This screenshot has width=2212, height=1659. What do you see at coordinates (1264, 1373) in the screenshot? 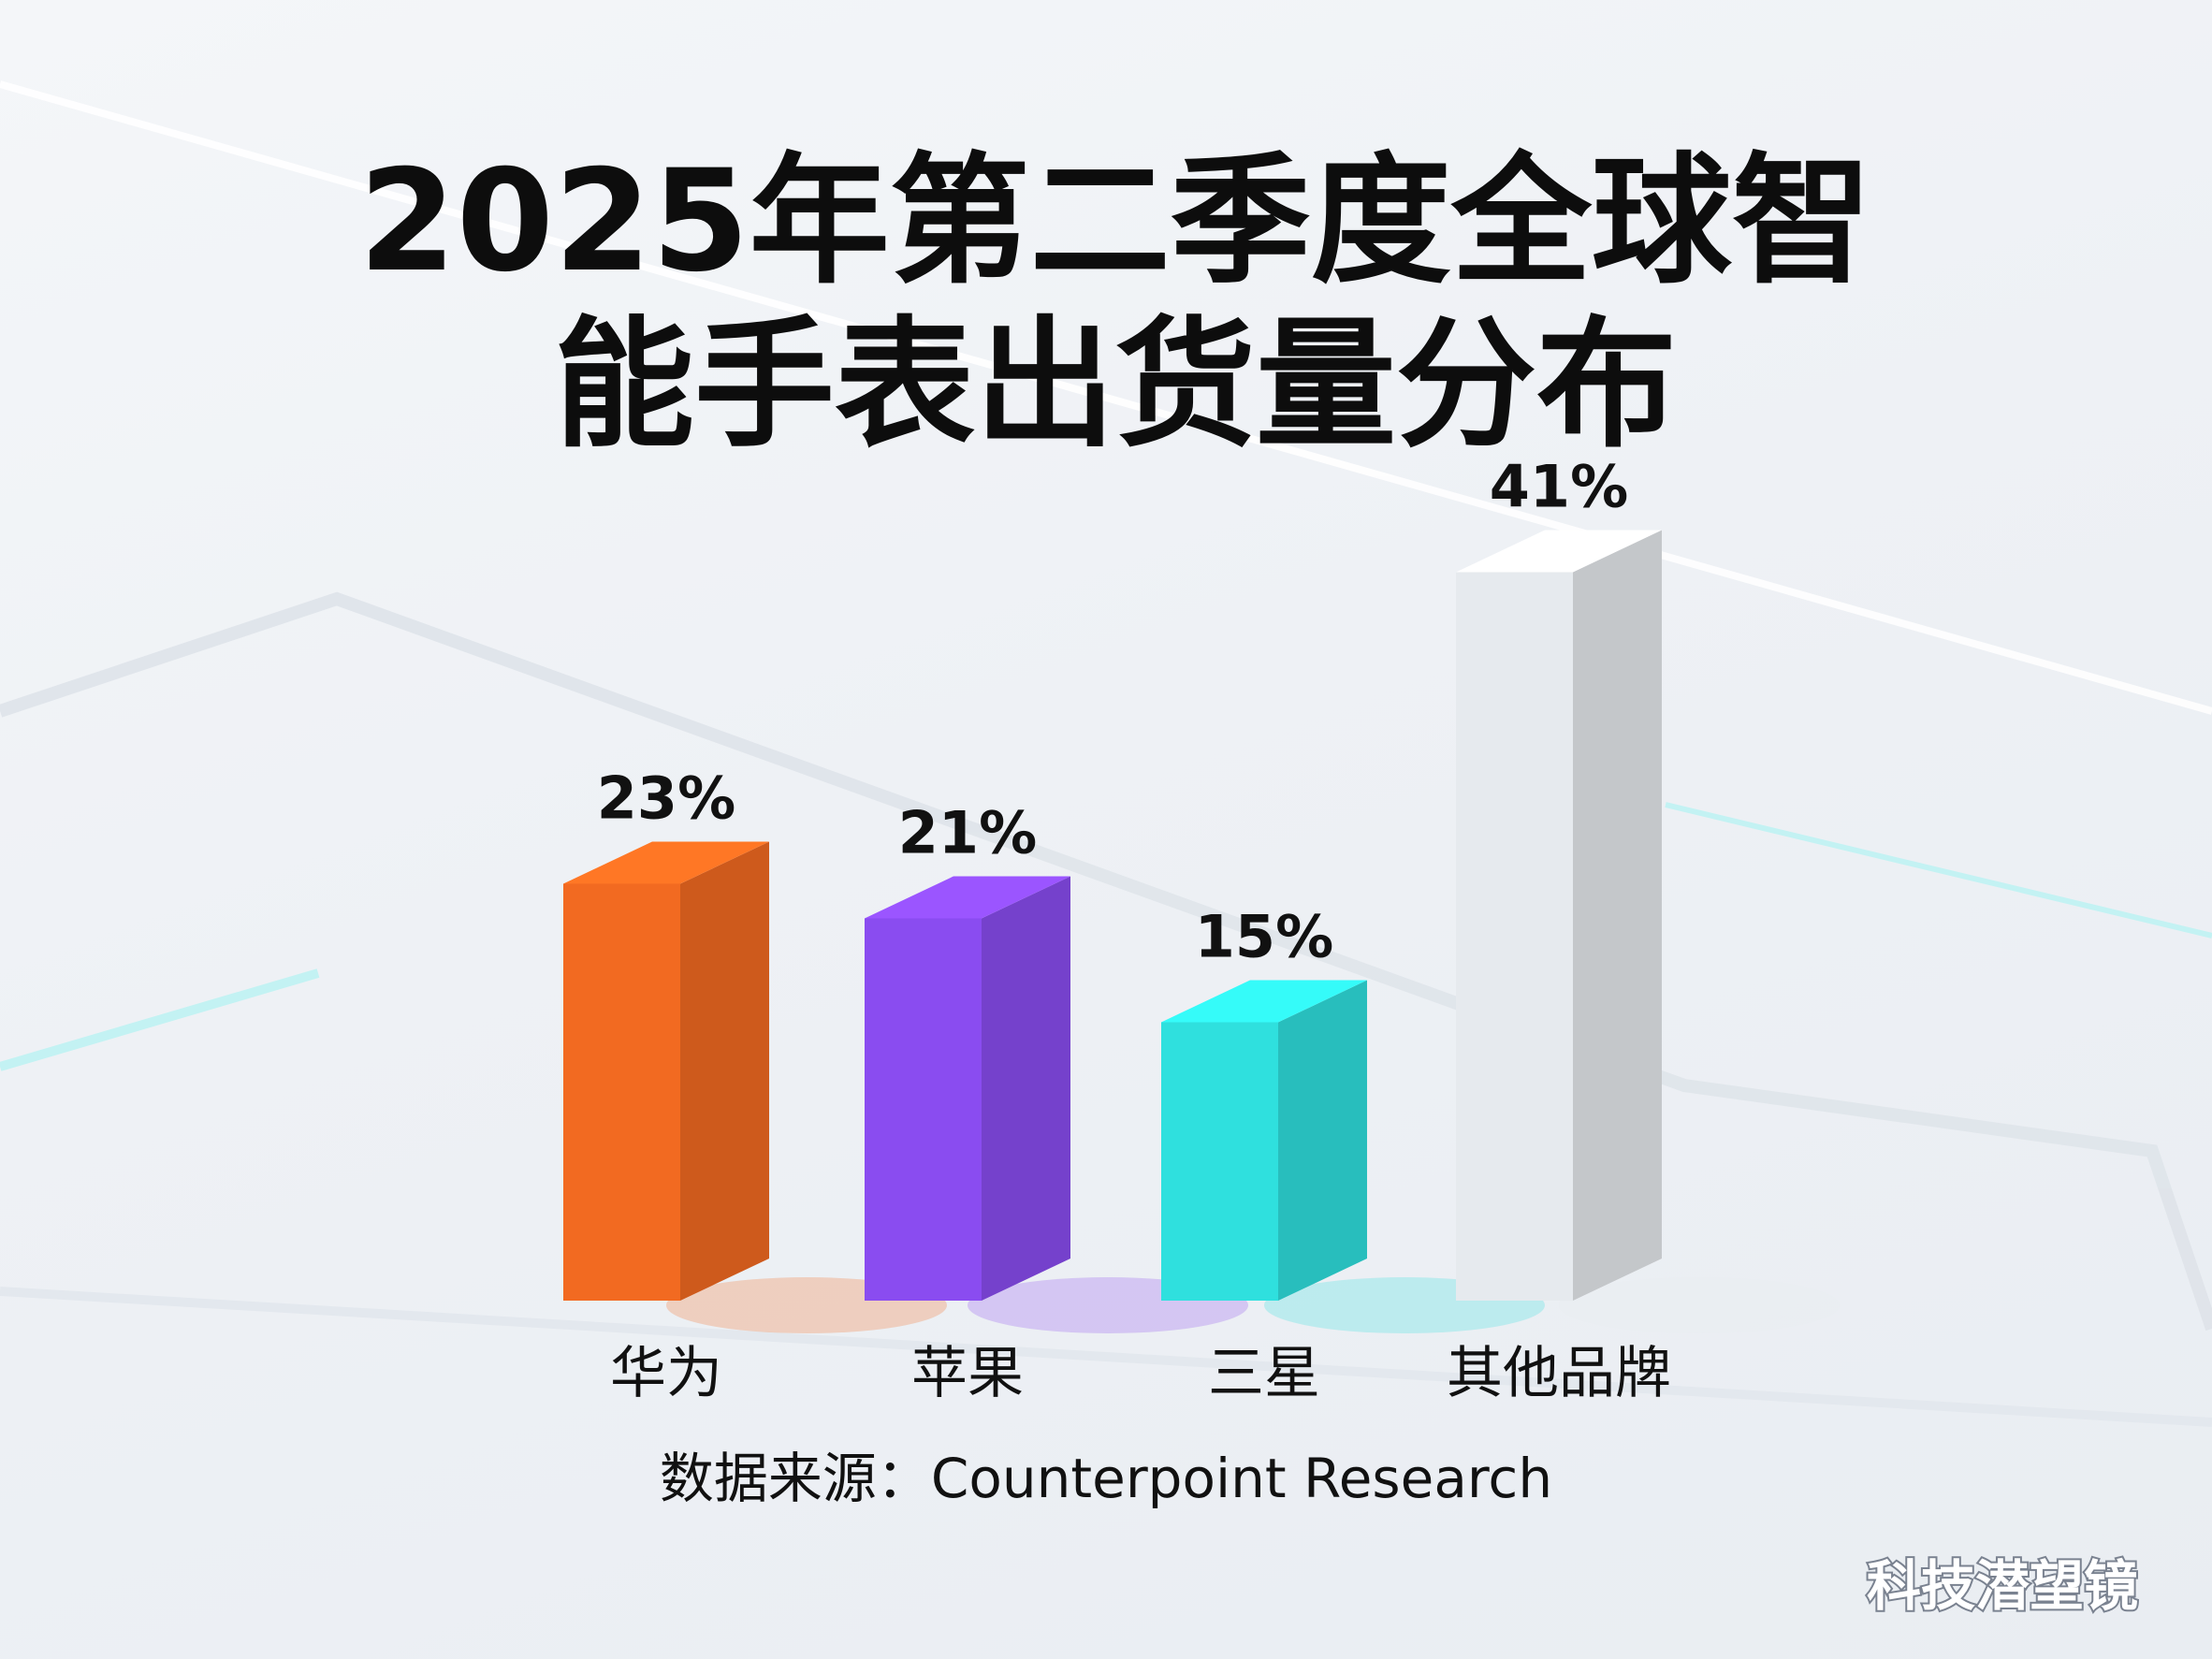
I see `x-tick-label: 三星` at bounding box center [1264, 1373].